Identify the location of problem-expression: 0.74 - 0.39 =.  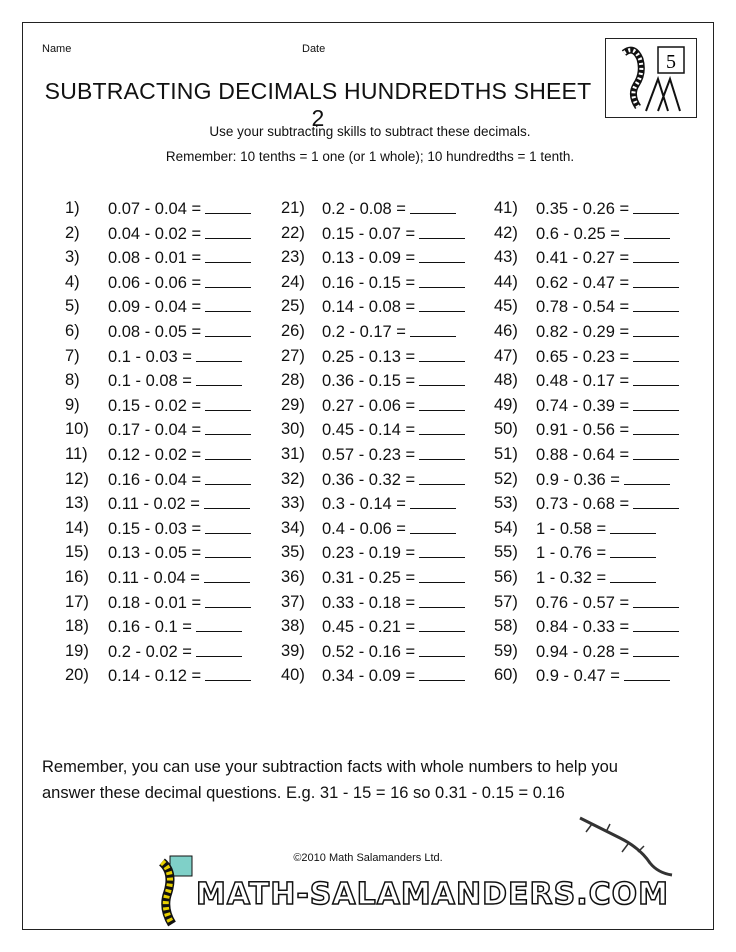
(608, 406).